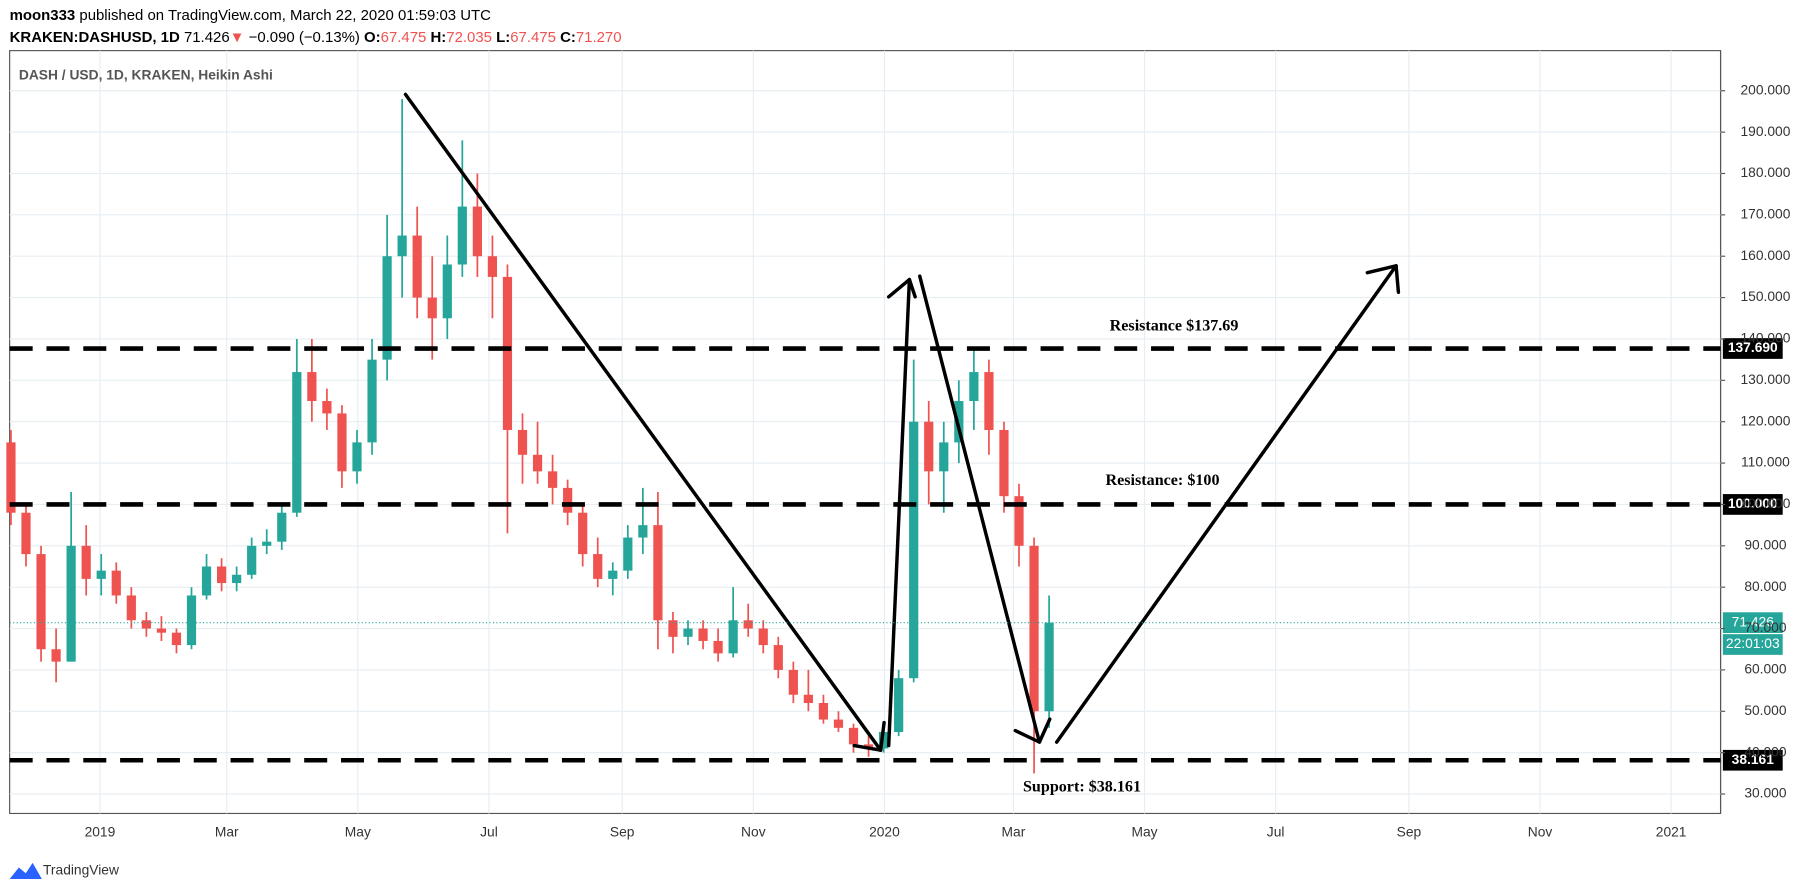 This screenshot has height=894, width=1805. Describe the element at coordinates (469, 37) in the screenshot. I see `high: 72.035` at that location.